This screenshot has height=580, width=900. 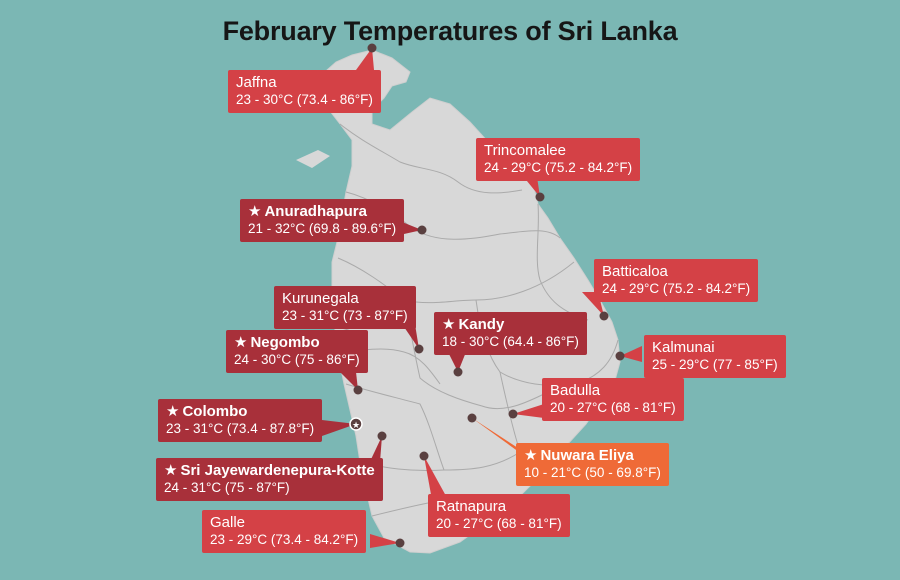 I want to click on city-name: Ratnapura, so click(x=471, y=506).